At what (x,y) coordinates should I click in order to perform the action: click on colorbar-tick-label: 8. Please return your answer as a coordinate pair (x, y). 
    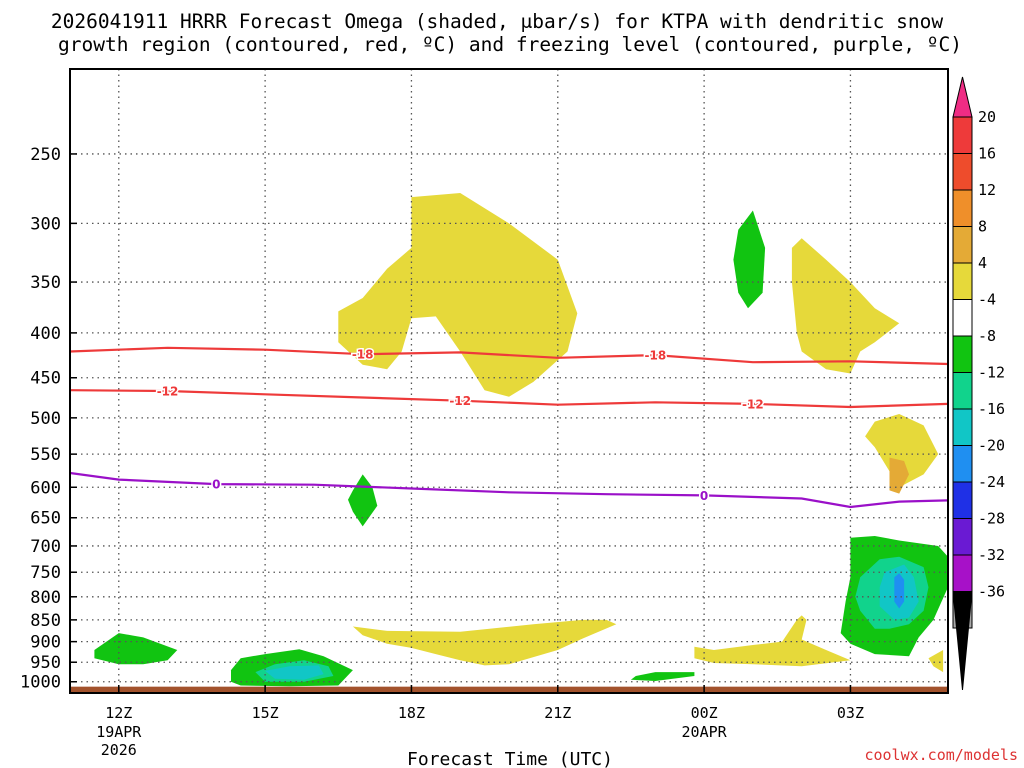
    Looking at the image, I should click on (982, 227).